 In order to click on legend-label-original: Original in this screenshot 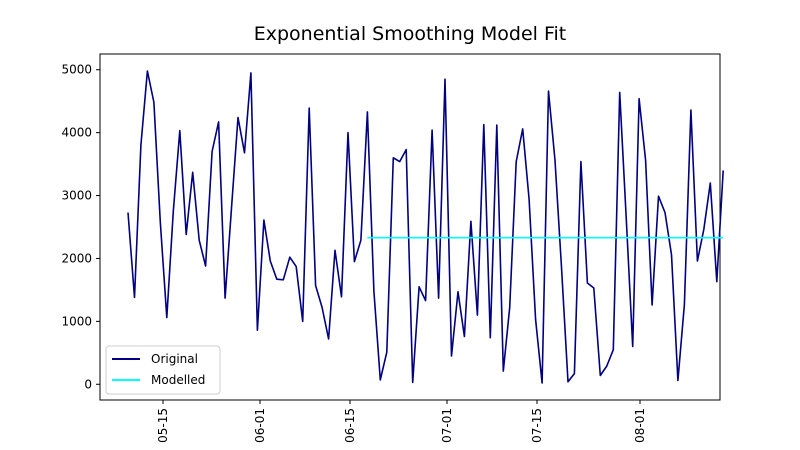, I will do `click(174, 359)`.